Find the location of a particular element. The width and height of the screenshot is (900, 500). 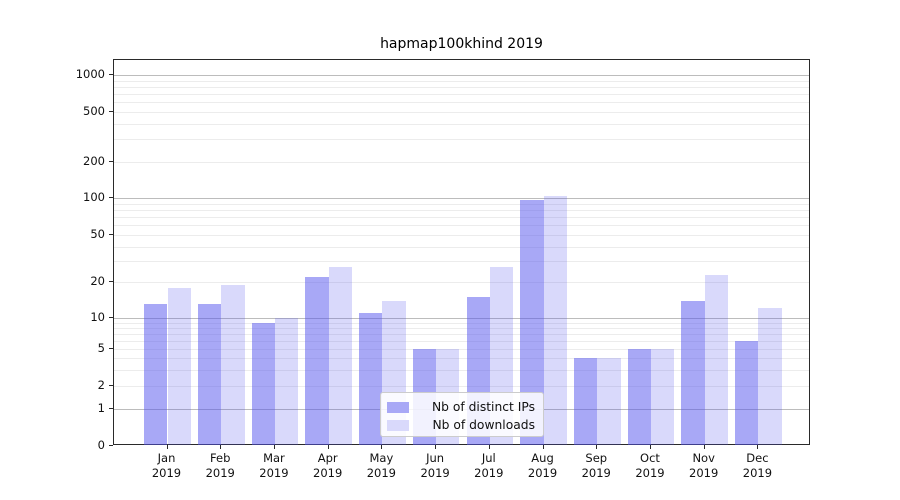

x-tick-mark-feb is located at coordinates (221, 447).